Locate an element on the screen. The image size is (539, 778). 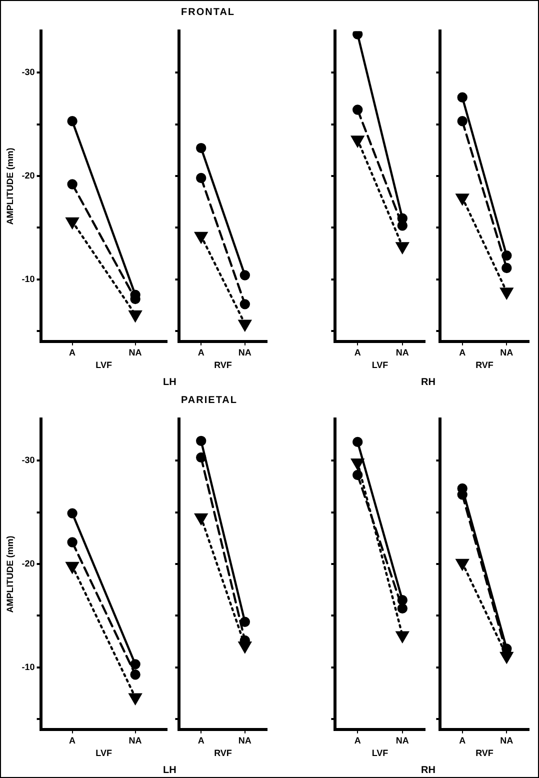
chart-title: PARIETAL is located at coordinates (209, 400).